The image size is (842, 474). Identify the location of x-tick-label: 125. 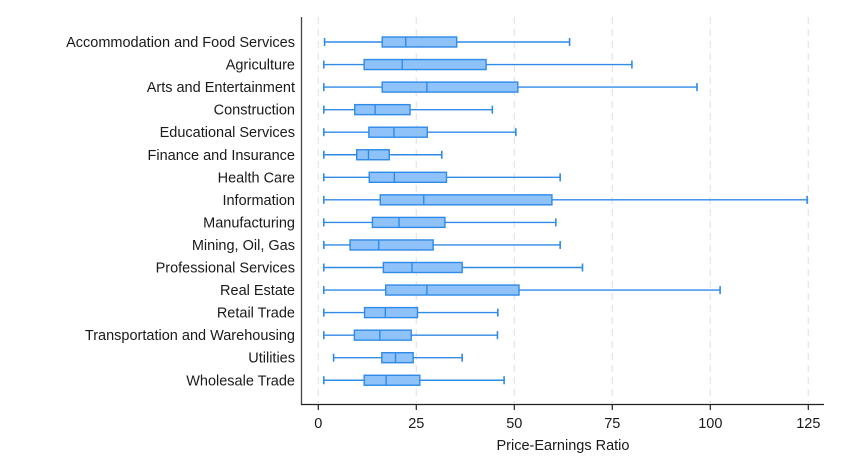
(808, 424).